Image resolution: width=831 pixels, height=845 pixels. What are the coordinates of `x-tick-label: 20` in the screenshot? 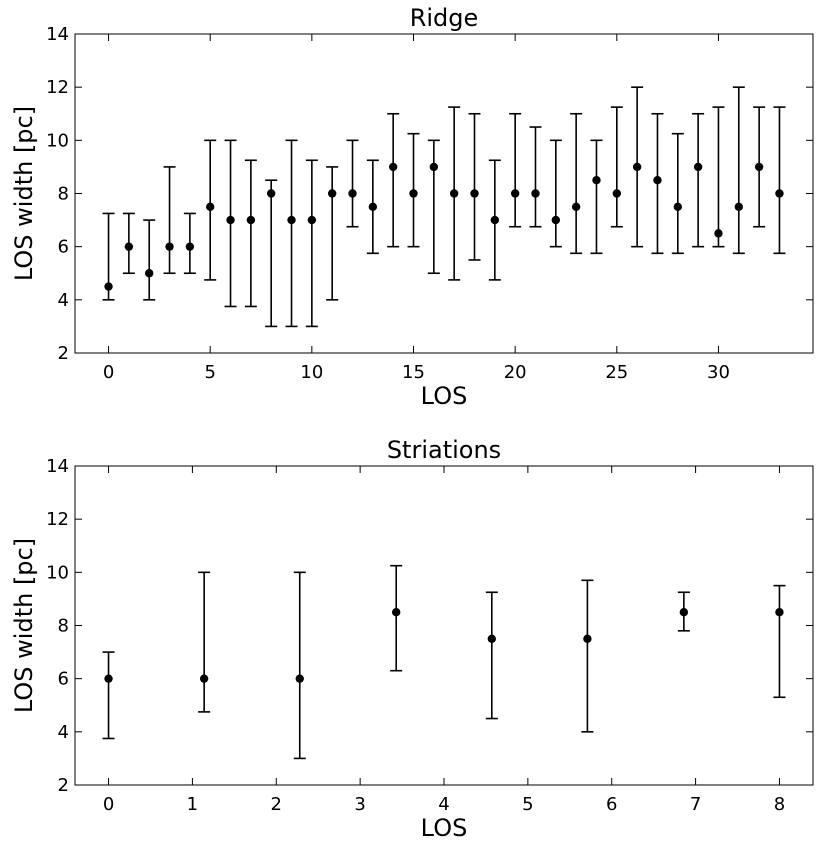 It's located at (515, 372).